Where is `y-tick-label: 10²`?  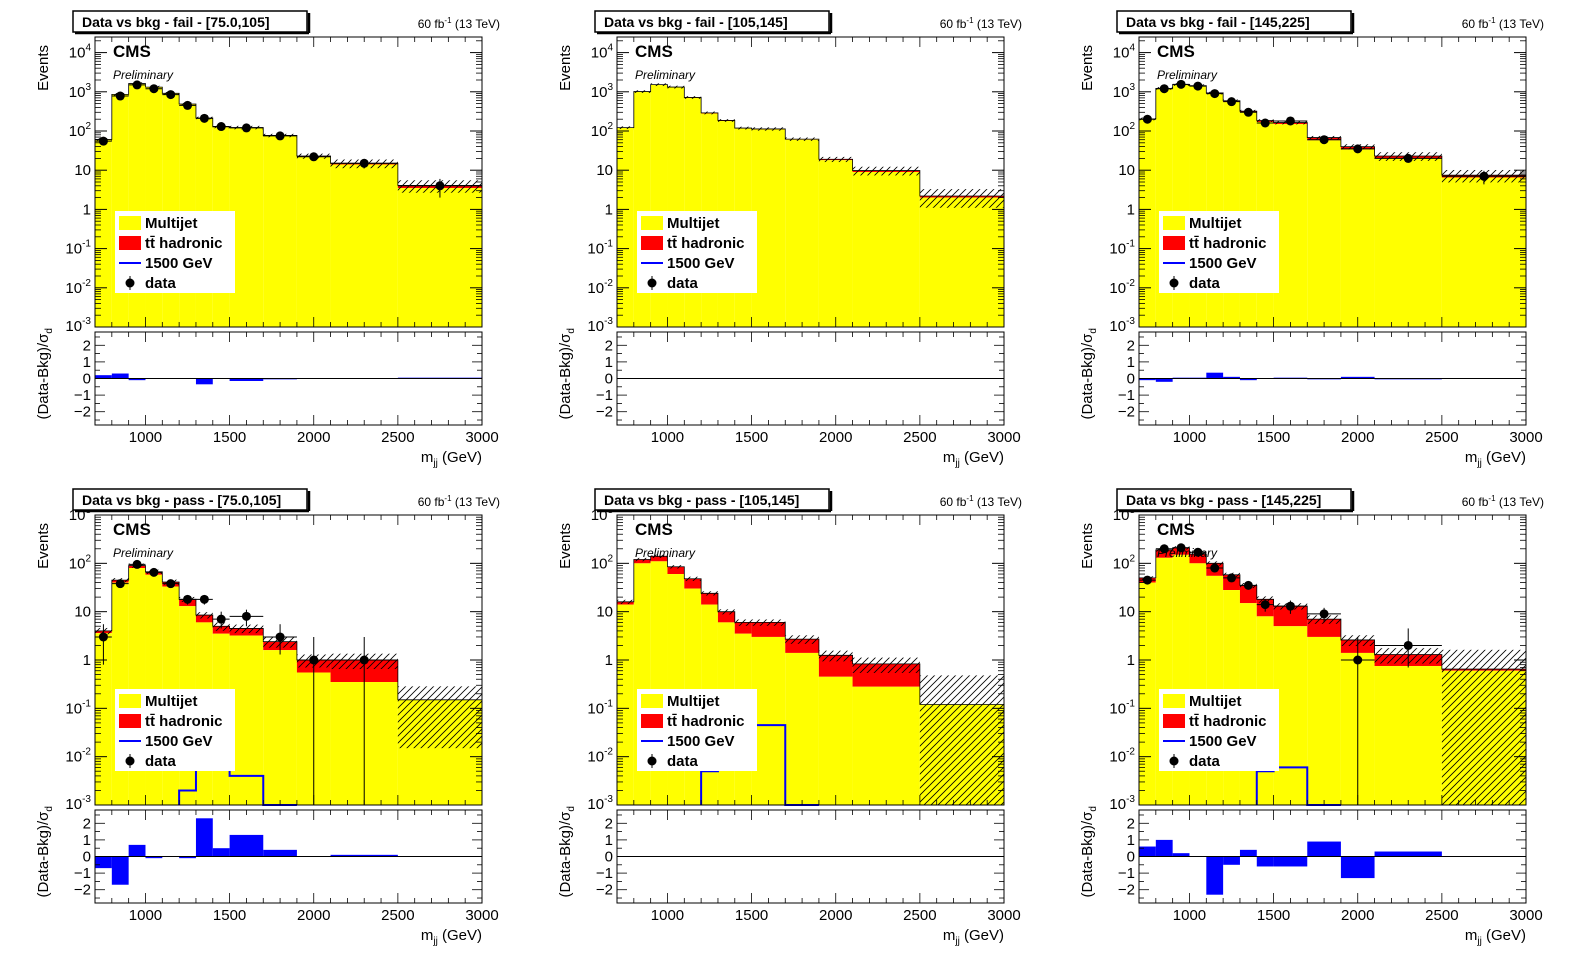 y-tick-label: 10² is located at coordinates (1124, 130).